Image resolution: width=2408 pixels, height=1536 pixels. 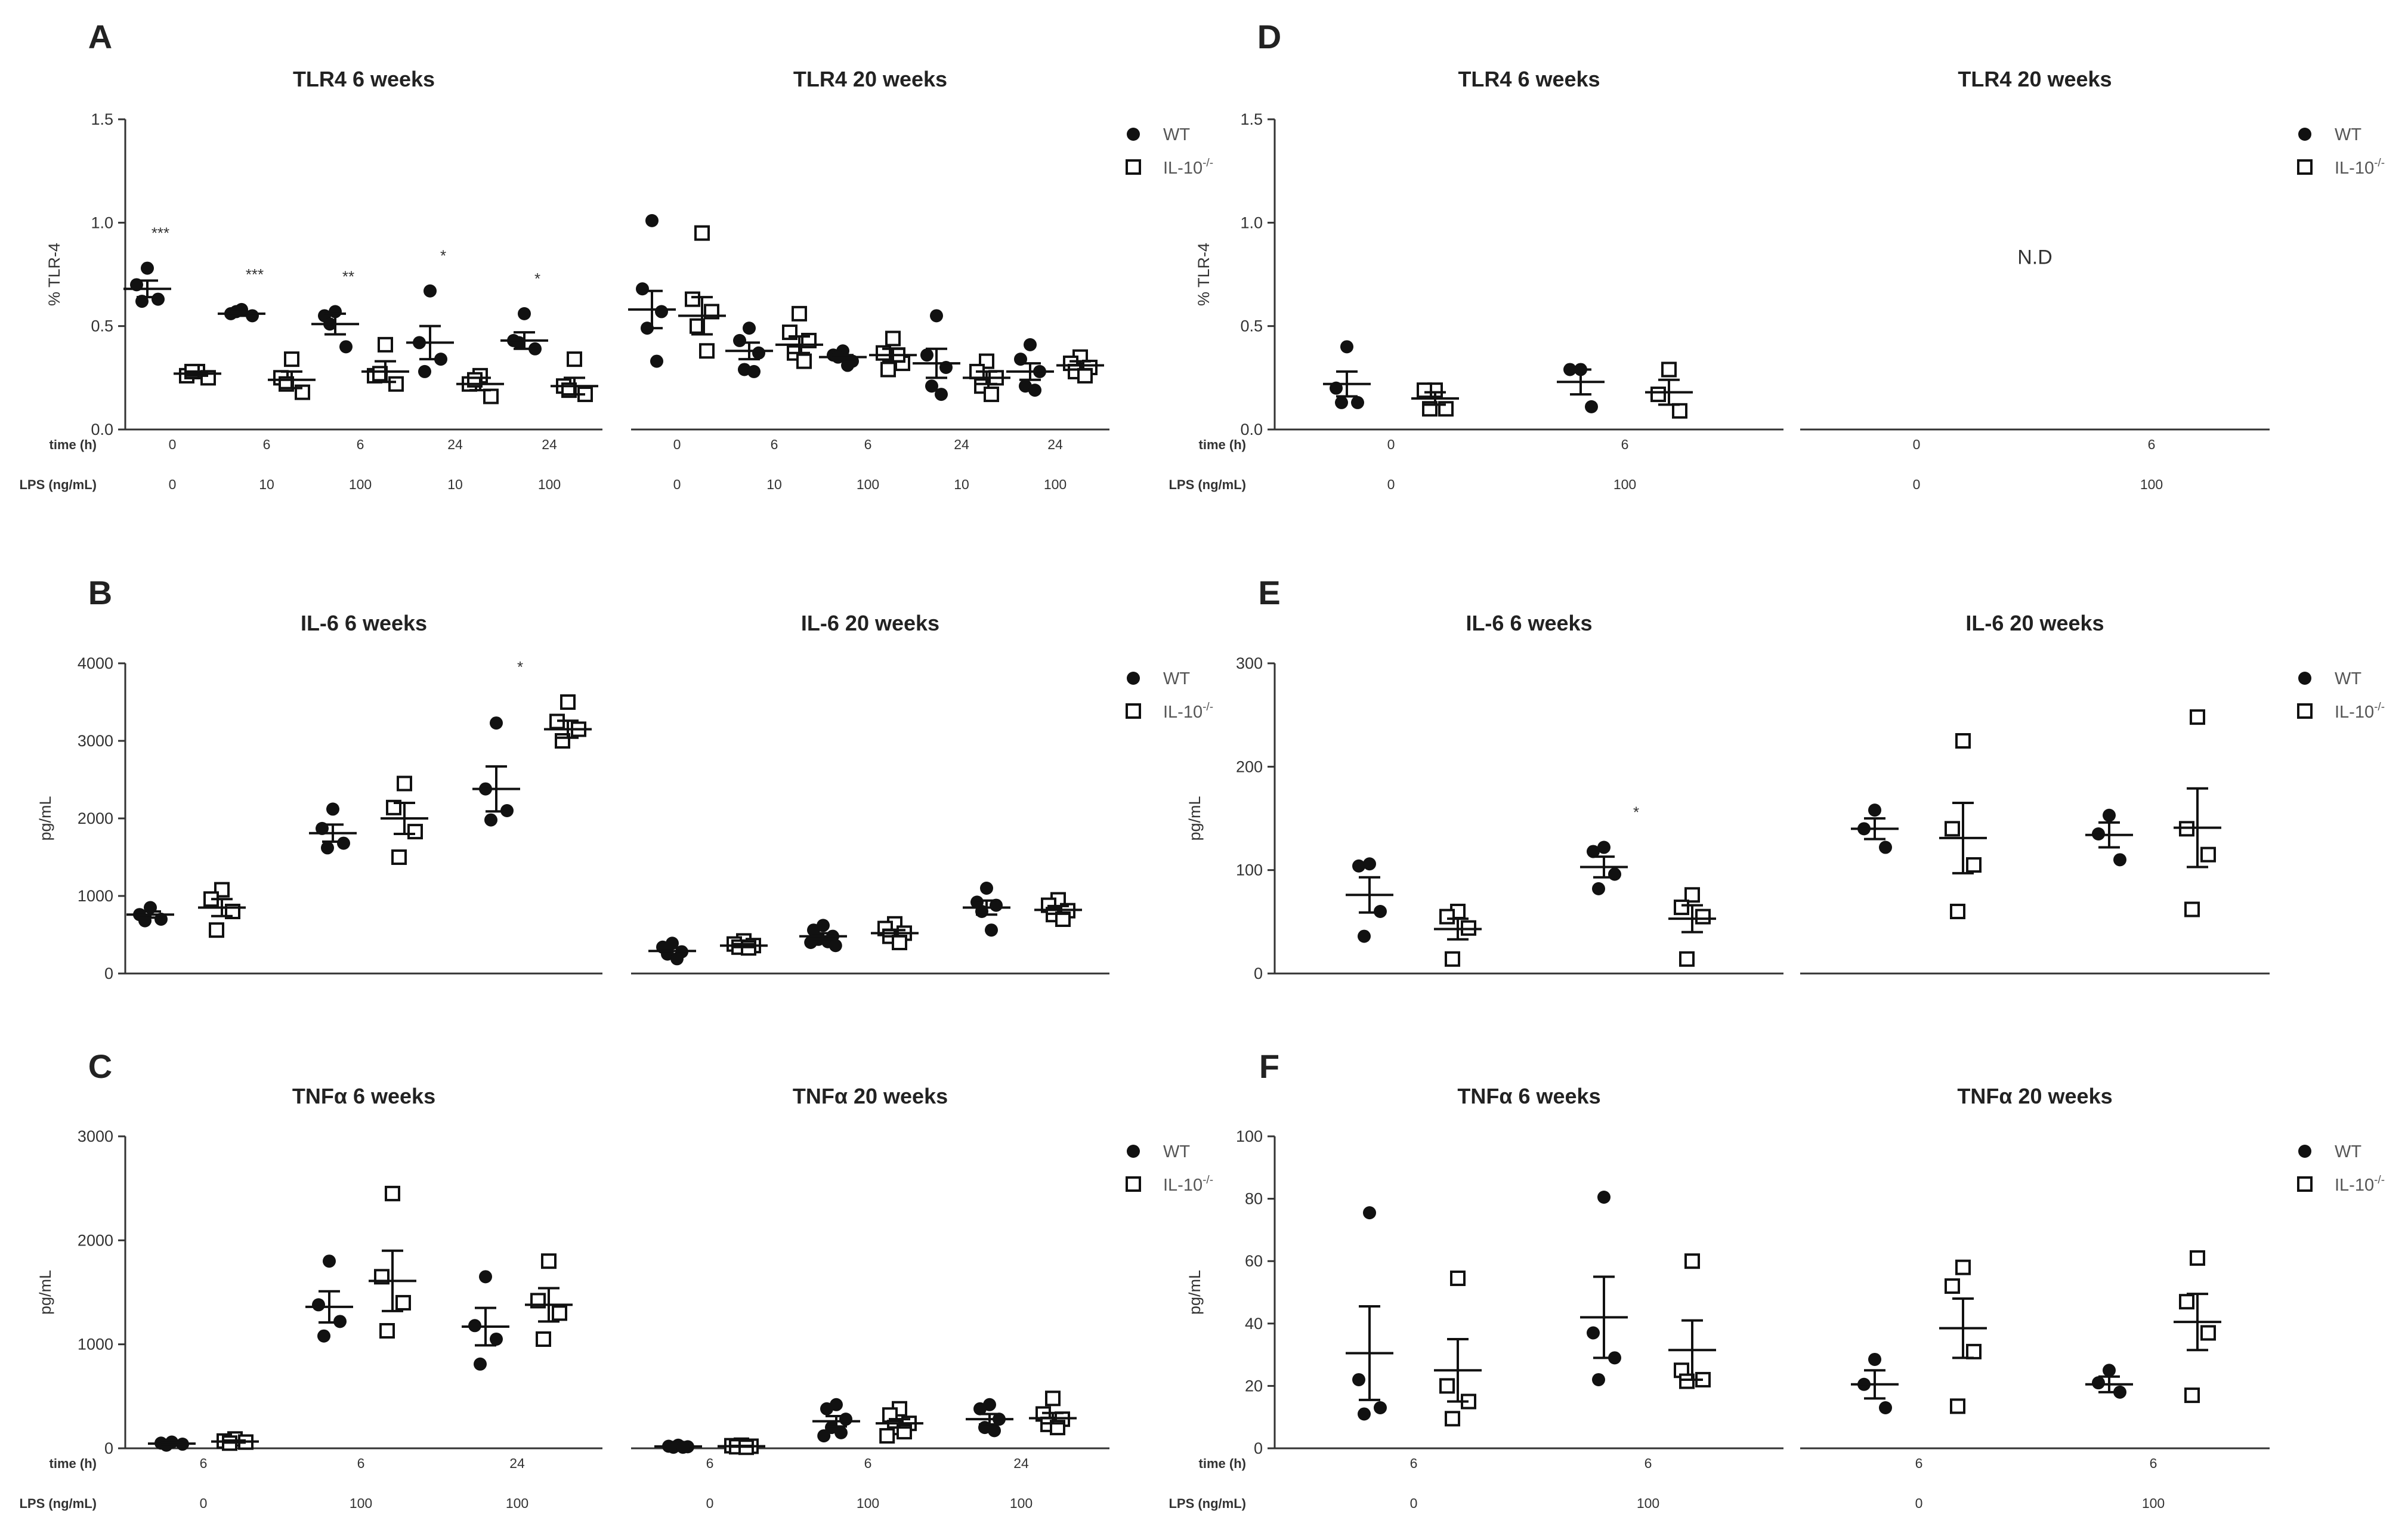 I want to click on y-tick-label: 3000, so click(x=96, y=1136).